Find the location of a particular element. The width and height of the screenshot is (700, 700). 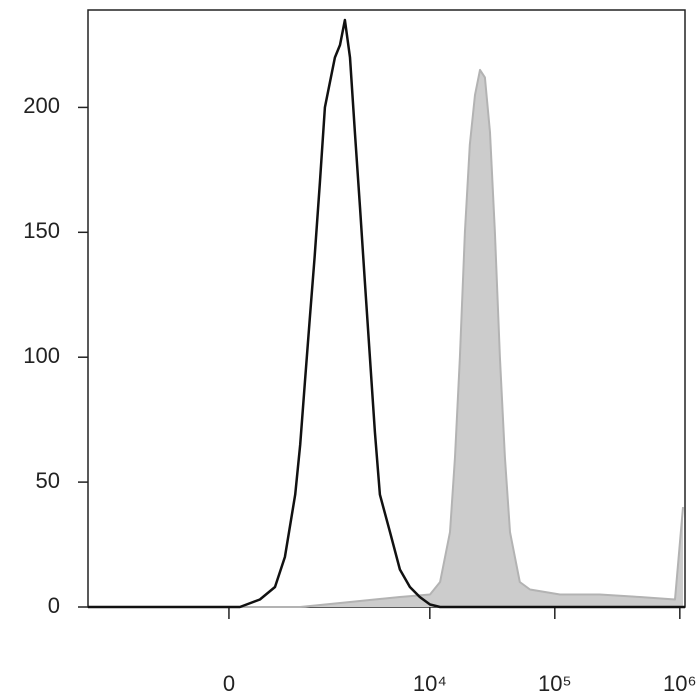

x-tick-label: 10⁶ is located at coordinates (680, 683).